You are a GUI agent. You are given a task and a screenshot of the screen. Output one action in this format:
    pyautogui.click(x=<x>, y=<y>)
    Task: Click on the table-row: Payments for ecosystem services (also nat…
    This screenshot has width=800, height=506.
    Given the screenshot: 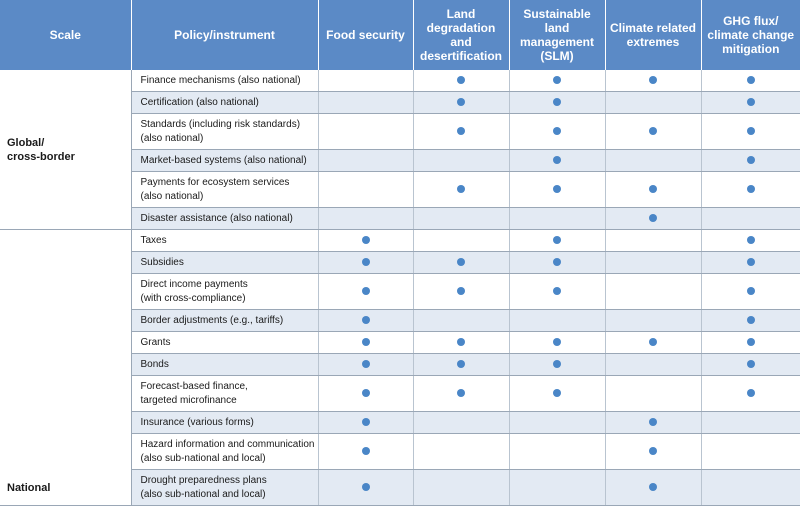 What is the action you would take?
    pyautogui.click(x=400, y=189)
    